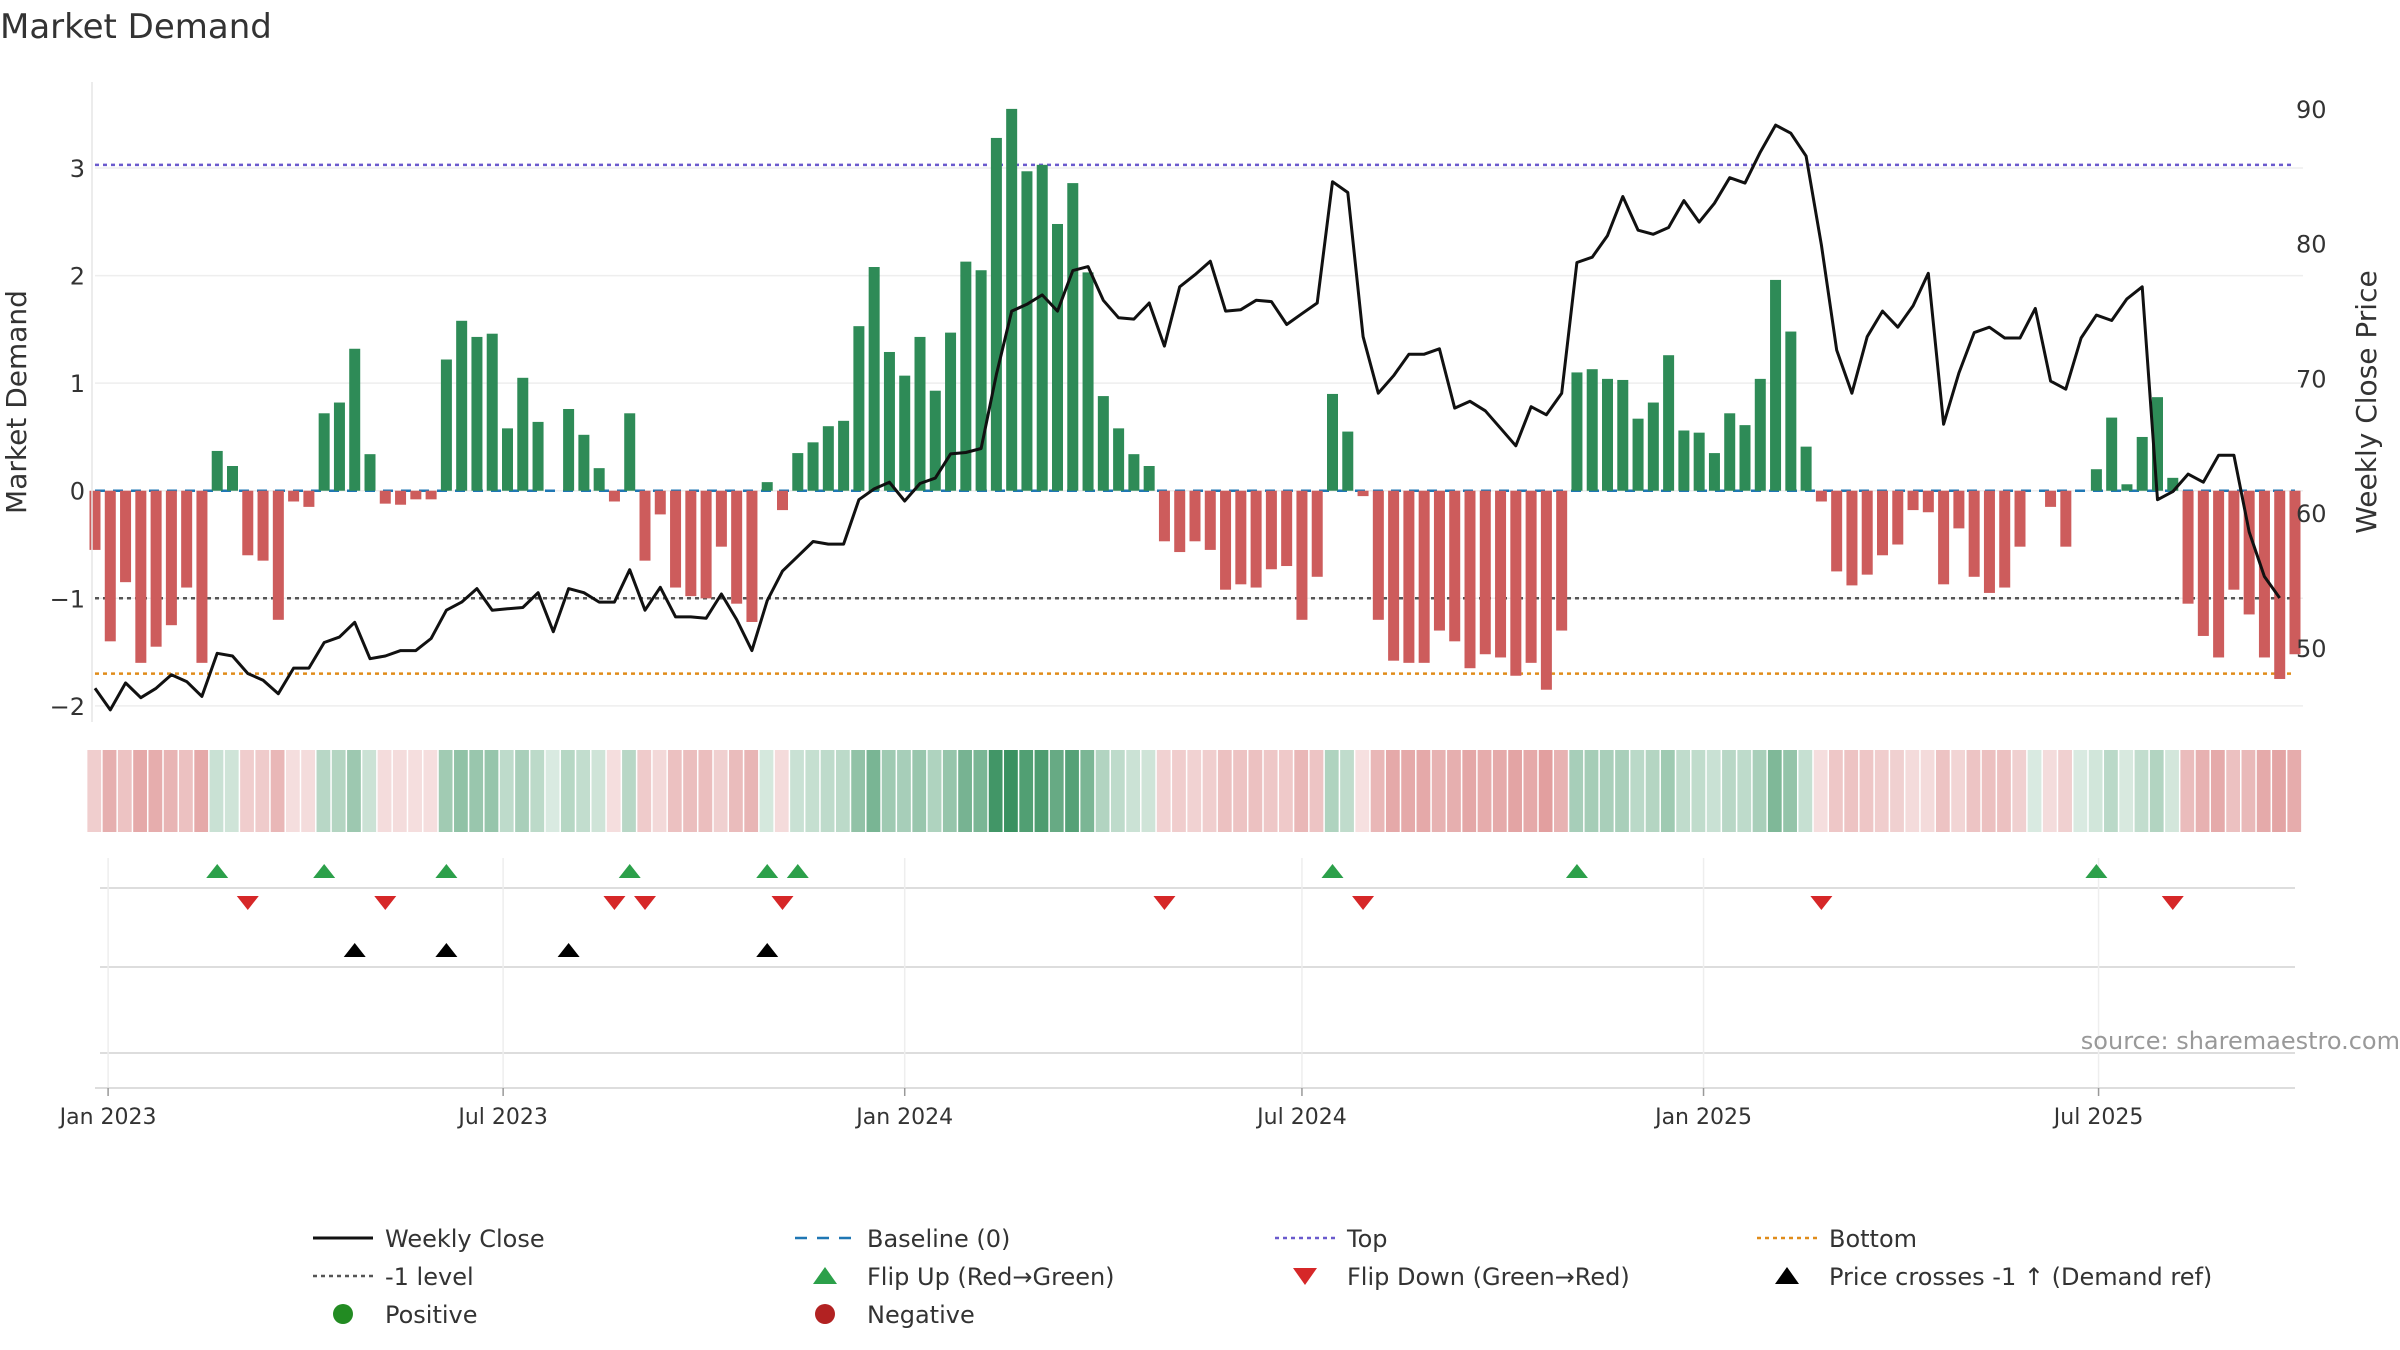 Image resolution: width=2400 pixels, height=1350 pixels. What do you see at coordinates (1488, 1277) in the screenshot?
I see `legend-label-flip_down: Flip Down (Green→Red)` at bounding box center [1488, 1277].